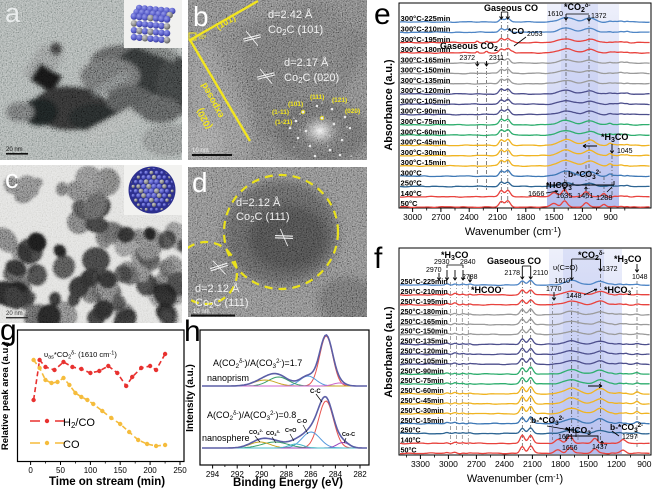 Image resolution: width=653 pixels, height=494 pixels. I want to click on svg-text: 200, so click(150, 470).